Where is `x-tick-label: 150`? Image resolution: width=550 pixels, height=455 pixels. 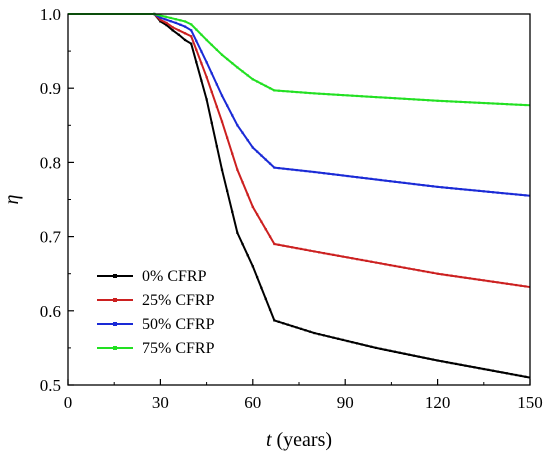 x-tick-label: 150 is located at coordinates (530, 402).